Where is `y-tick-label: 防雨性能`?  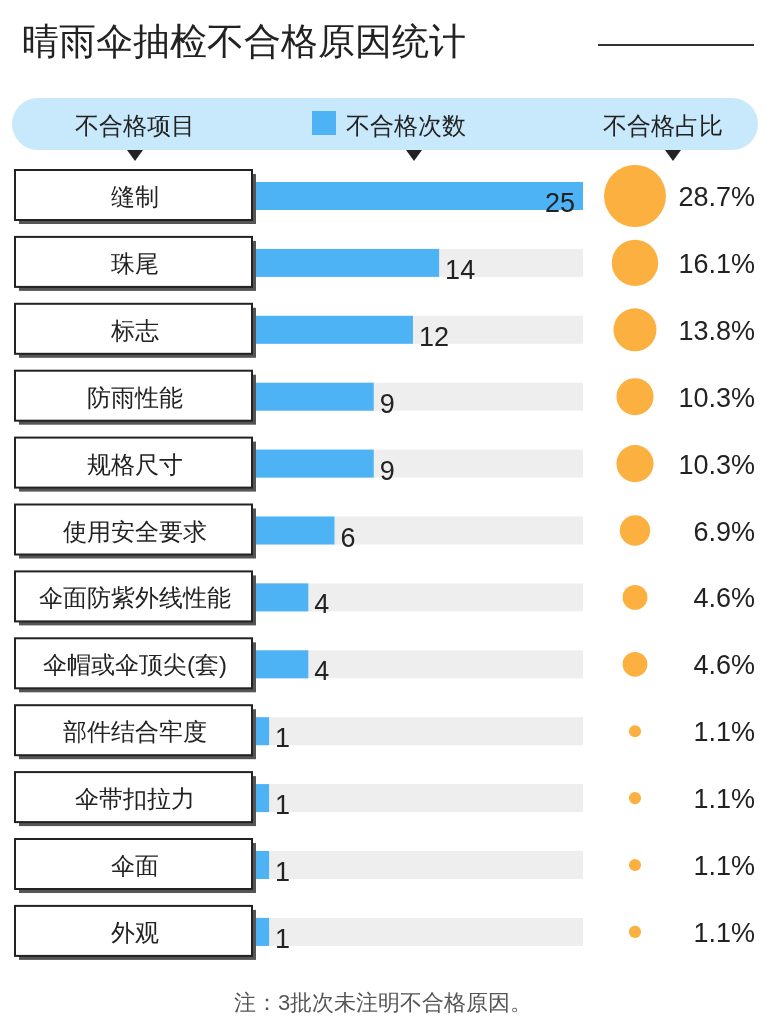 y-tick-label: 防雨性能 is located at coordinates (135, 397).